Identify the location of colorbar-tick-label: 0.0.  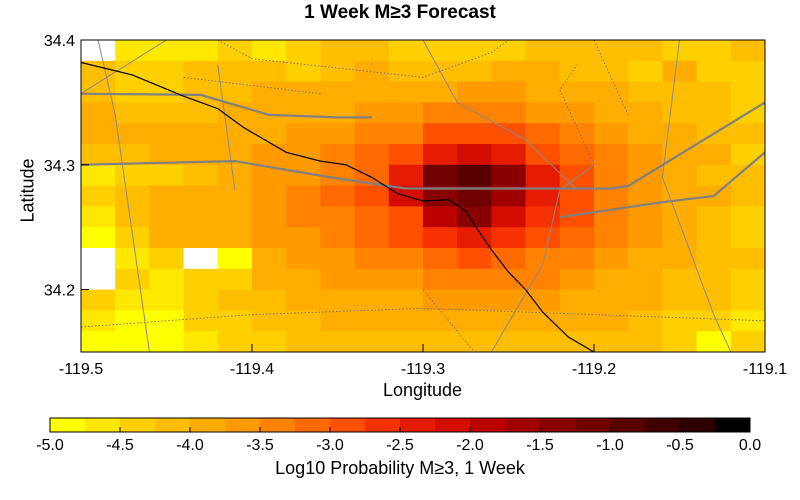
(750, 445).